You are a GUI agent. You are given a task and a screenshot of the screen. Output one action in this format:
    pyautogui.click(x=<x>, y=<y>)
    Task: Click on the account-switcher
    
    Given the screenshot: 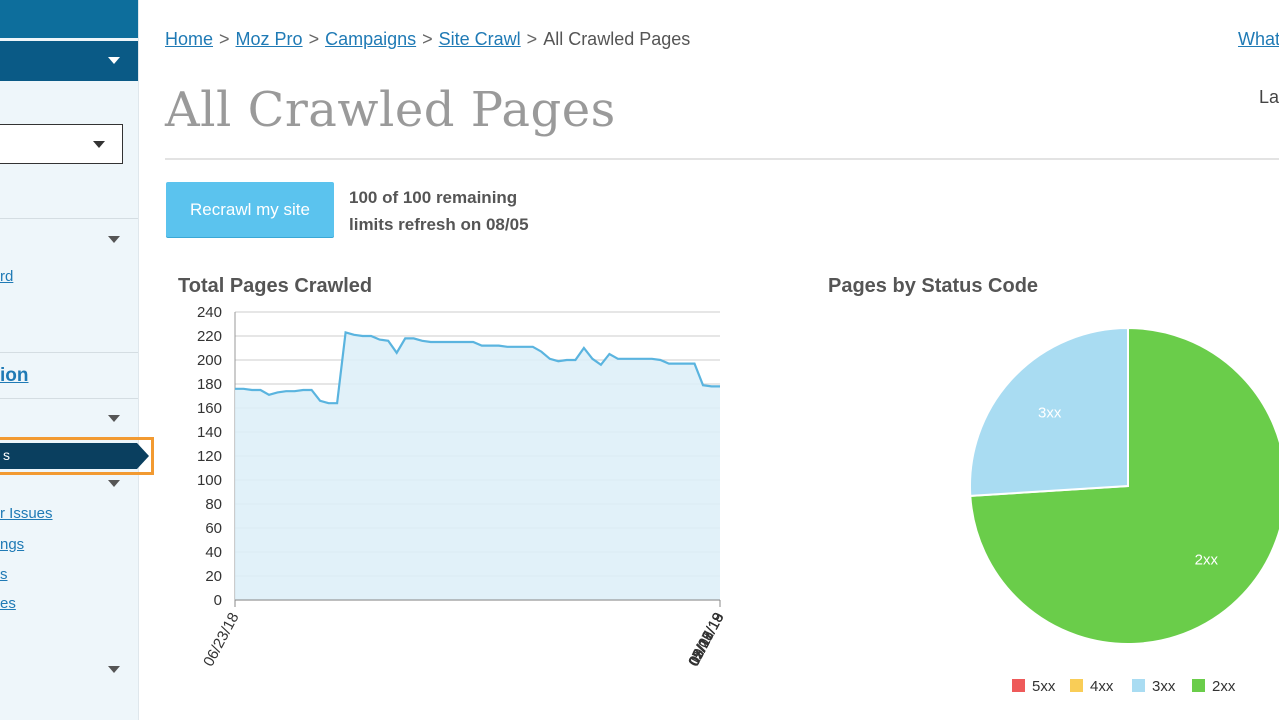 What is the action you would take?
    pyautogui.click(x=69, y=61)
    